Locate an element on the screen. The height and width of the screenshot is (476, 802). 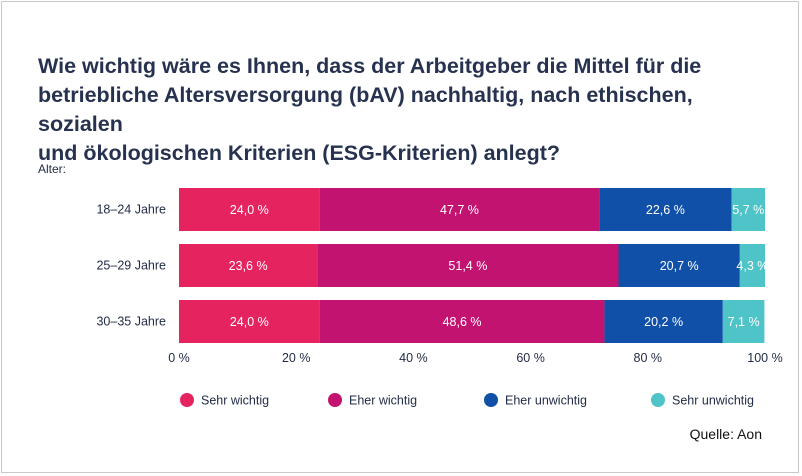
x-tick-label: 20 % is located at coordinates (296, 358).